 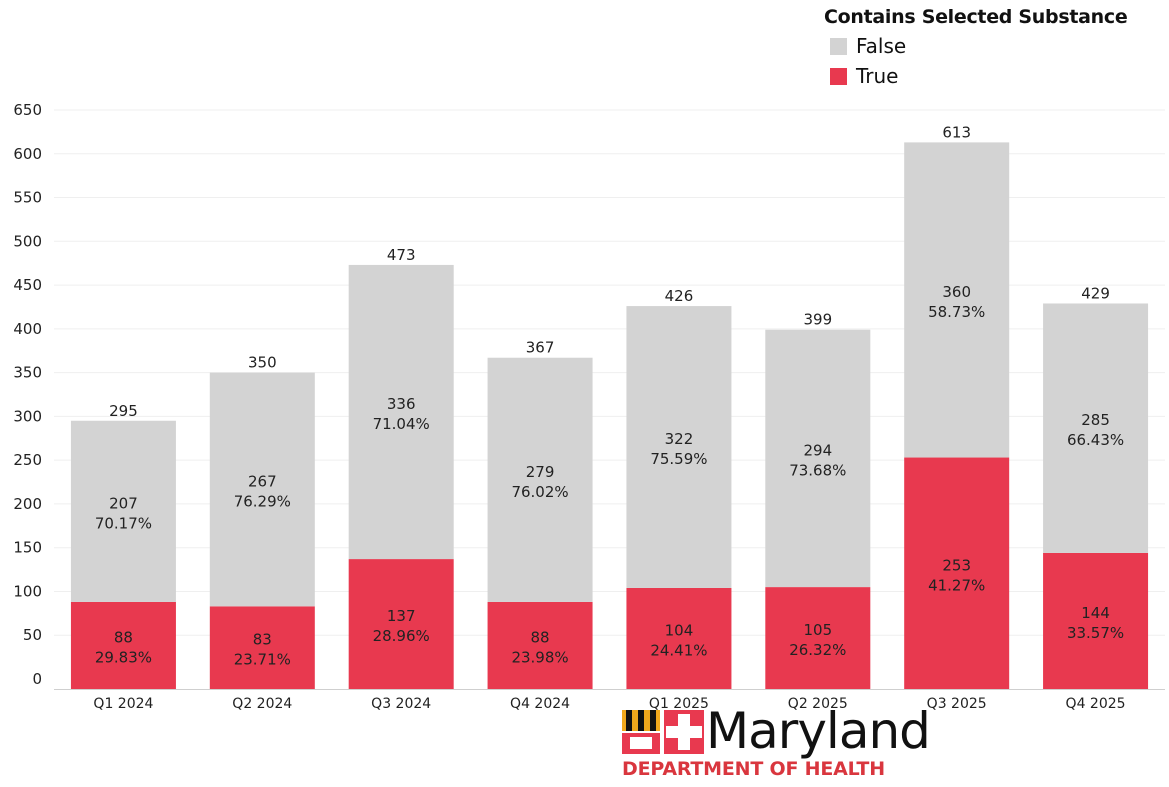 What do you see at coordinates (679, 630) in the screenshot?
I see `bar-true-value-label: 104` at bounding box center [679, 630].